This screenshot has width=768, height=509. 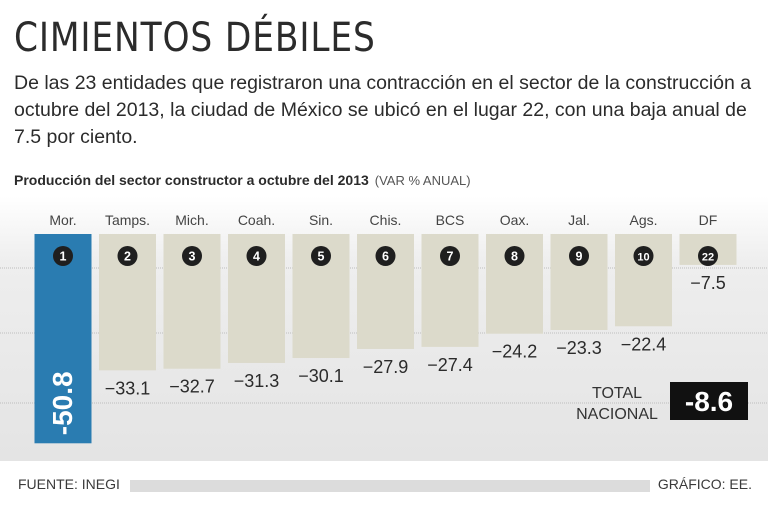 What do you see at coordinates (195, 38) in the screenshot?
I see `page-title: CIMIENTOS DÉBILES` at bounding box center [195, 38].